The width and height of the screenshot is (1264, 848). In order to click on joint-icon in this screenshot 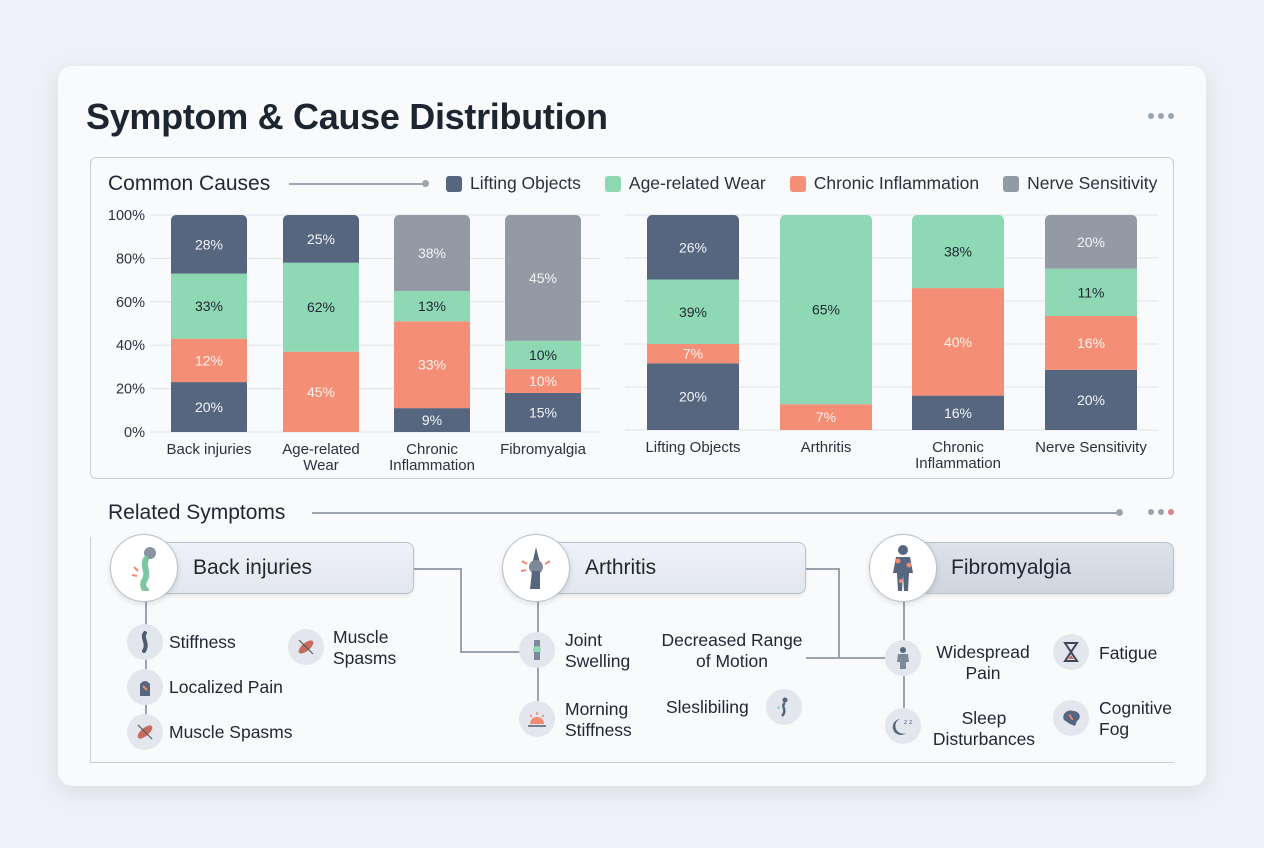, I will do `click(537, 650)`.